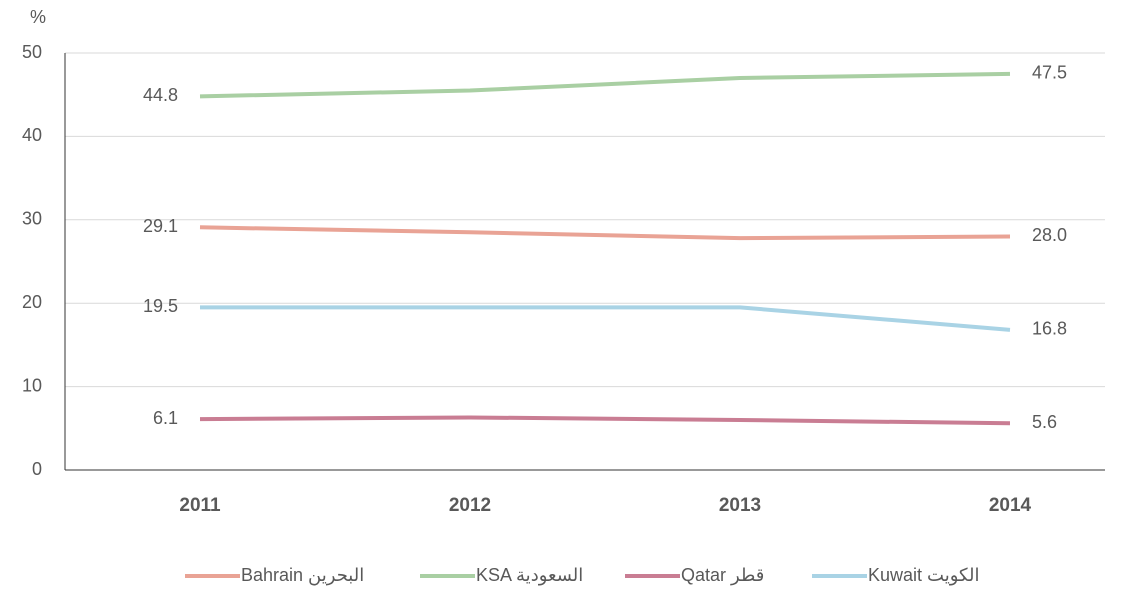  What do you see at coordinates (160, 306) in the screenshot?
I see `data-label: 19.5` at bounding box center [160, 306].